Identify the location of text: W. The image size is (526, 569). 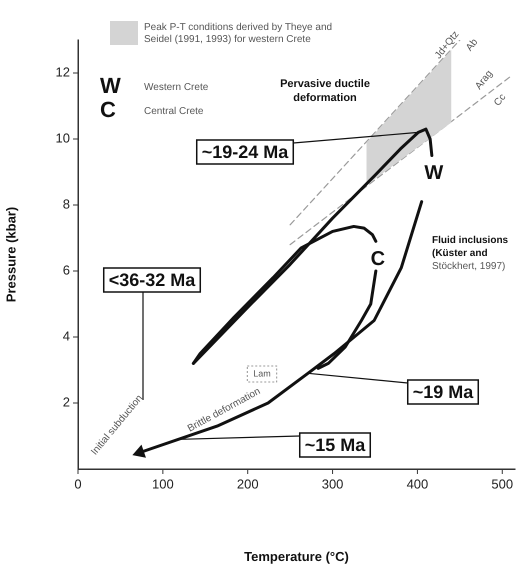
(110, 85).